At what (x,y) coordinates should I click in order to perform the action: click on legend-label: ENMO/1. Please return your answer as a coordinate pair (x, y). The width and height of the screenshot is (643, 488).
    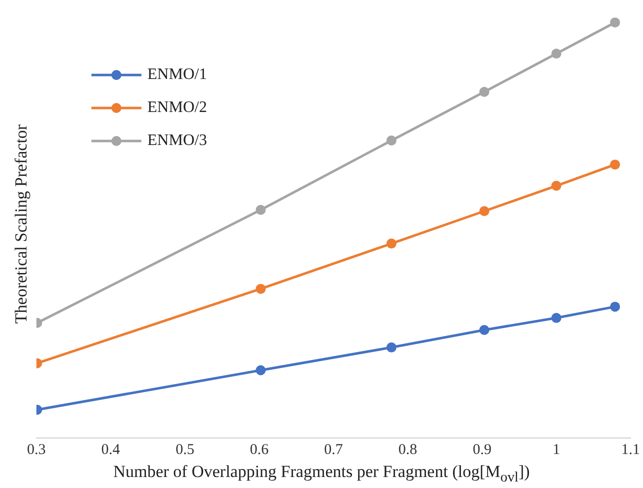
    Looking at the image, I should click on (177, 75).